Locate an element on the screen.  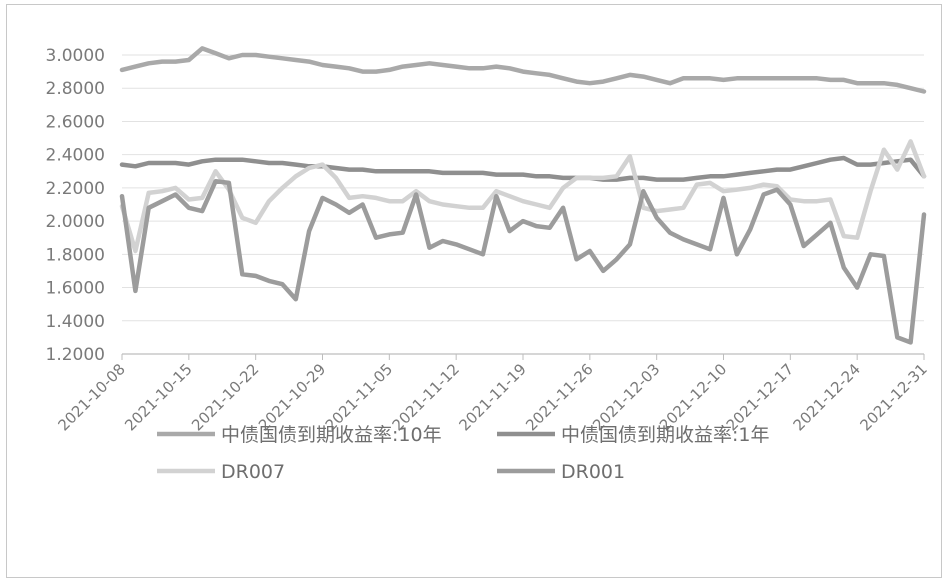
y-tick-label: 1.6000 is located at coordinates (75, 289).